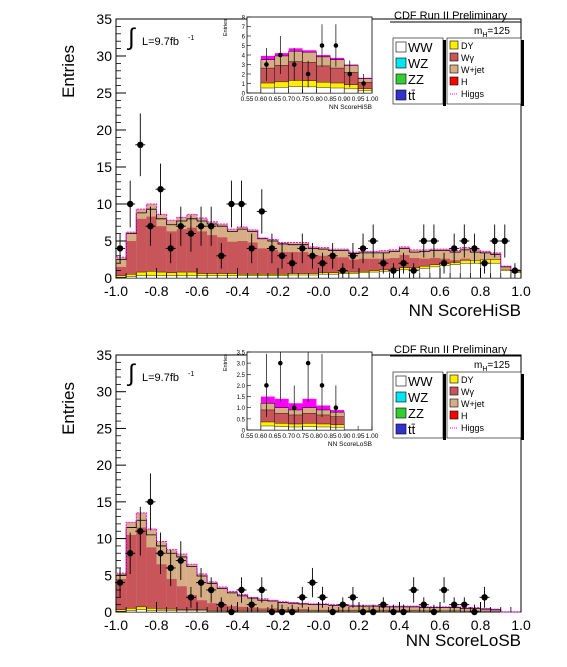 The image size is (567, 667). I want to click on y-tick-label: 20, so click(104, 130).